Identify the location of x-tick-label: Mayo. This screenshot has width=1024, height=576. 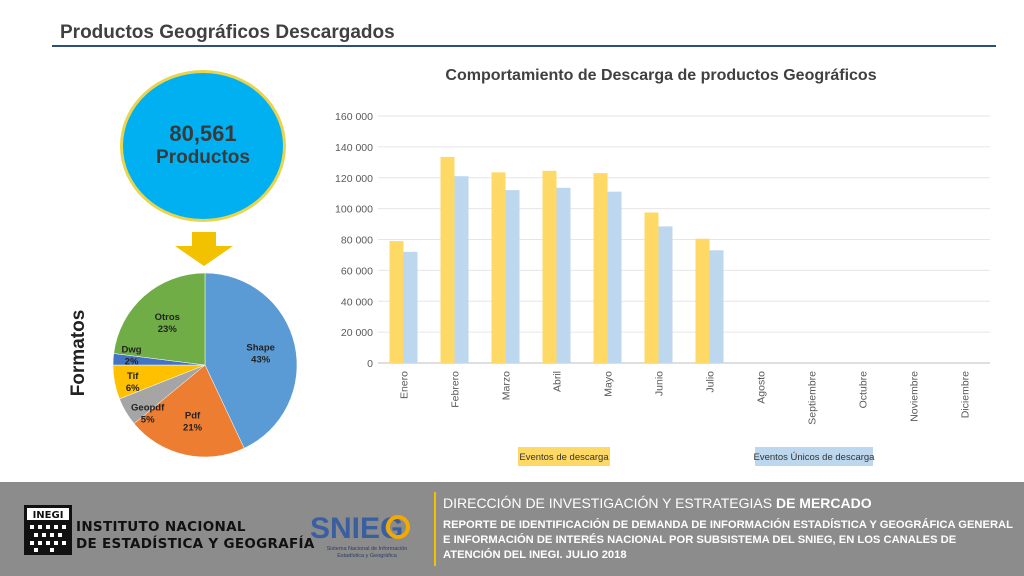
(609, 384).